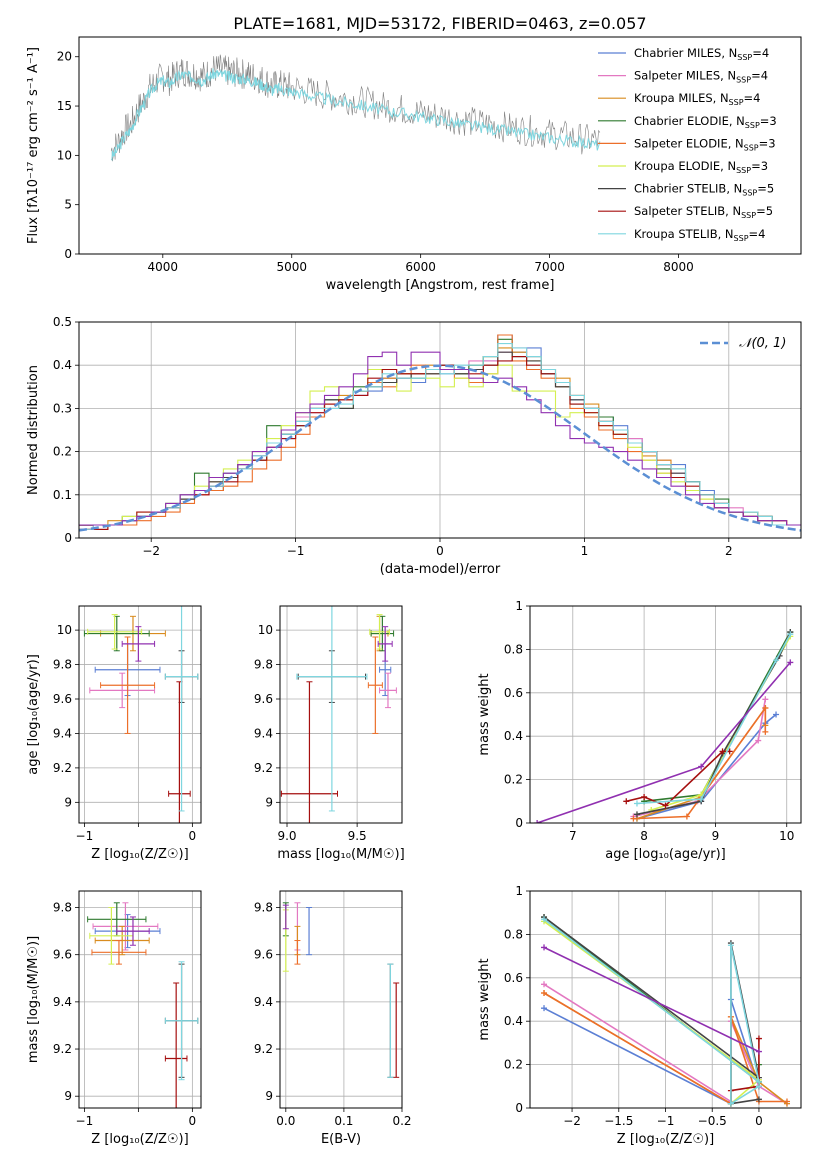 The width and height of the screenshot is (819, 1170). What do you see at coordinates (64, 57) in the screenshot?
I see `y-tick-label: 20` at bounding box center [64, 57].